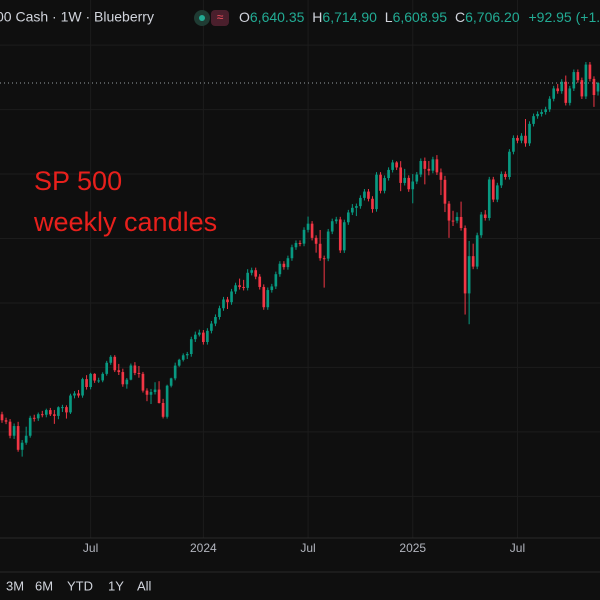  Describe the element at coordinates (80, 585) in the screenshot. I see `range-button: YTD` at that location.